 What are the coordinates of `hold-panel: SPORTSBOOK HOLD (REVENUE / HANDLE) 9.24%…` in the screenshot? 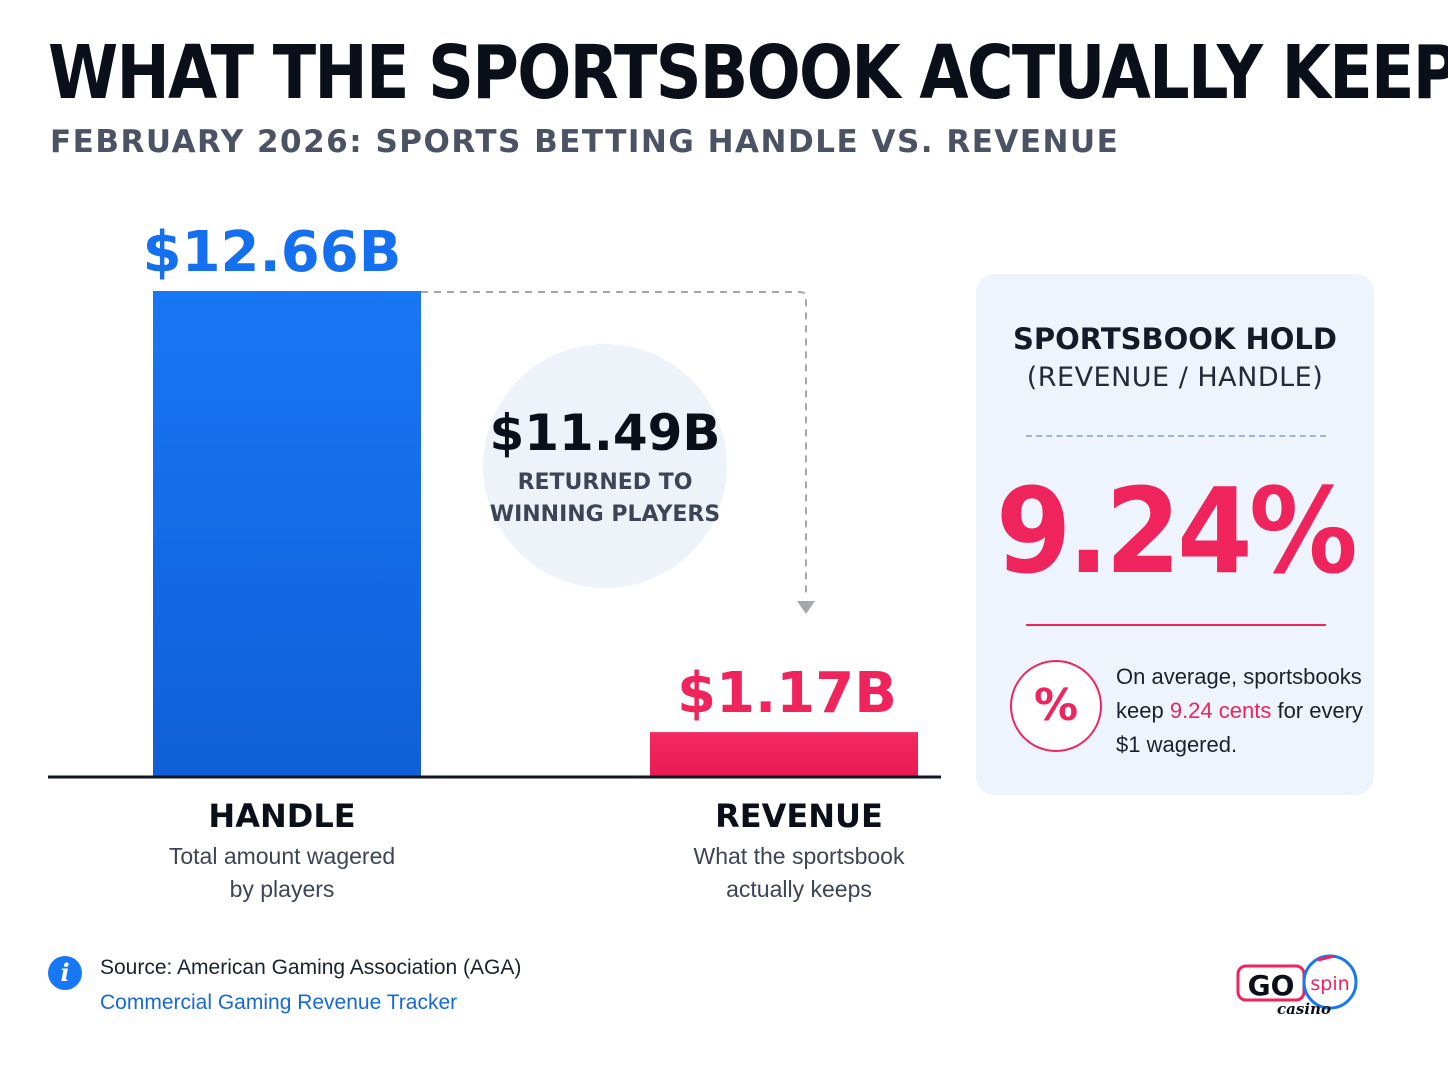 It's located at (1175, 534).